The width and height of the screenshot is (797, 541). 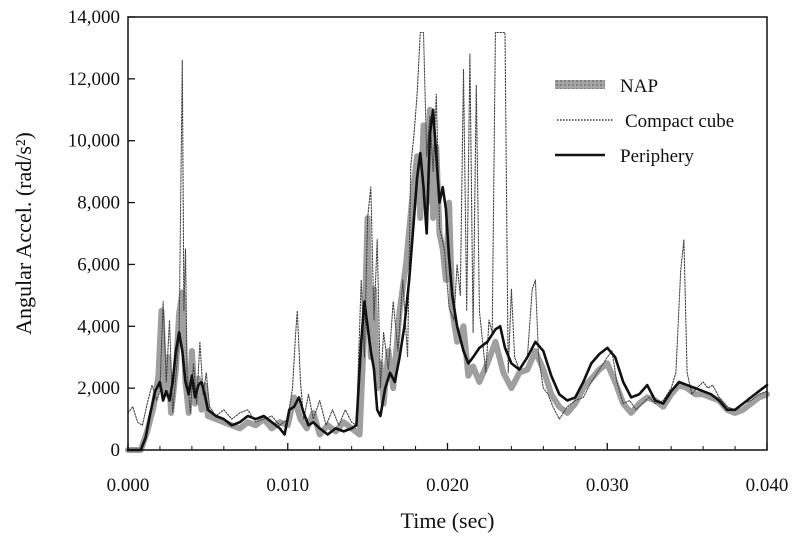 I want to click on y-tick-label: 4,000, so click(x=98, y=326).